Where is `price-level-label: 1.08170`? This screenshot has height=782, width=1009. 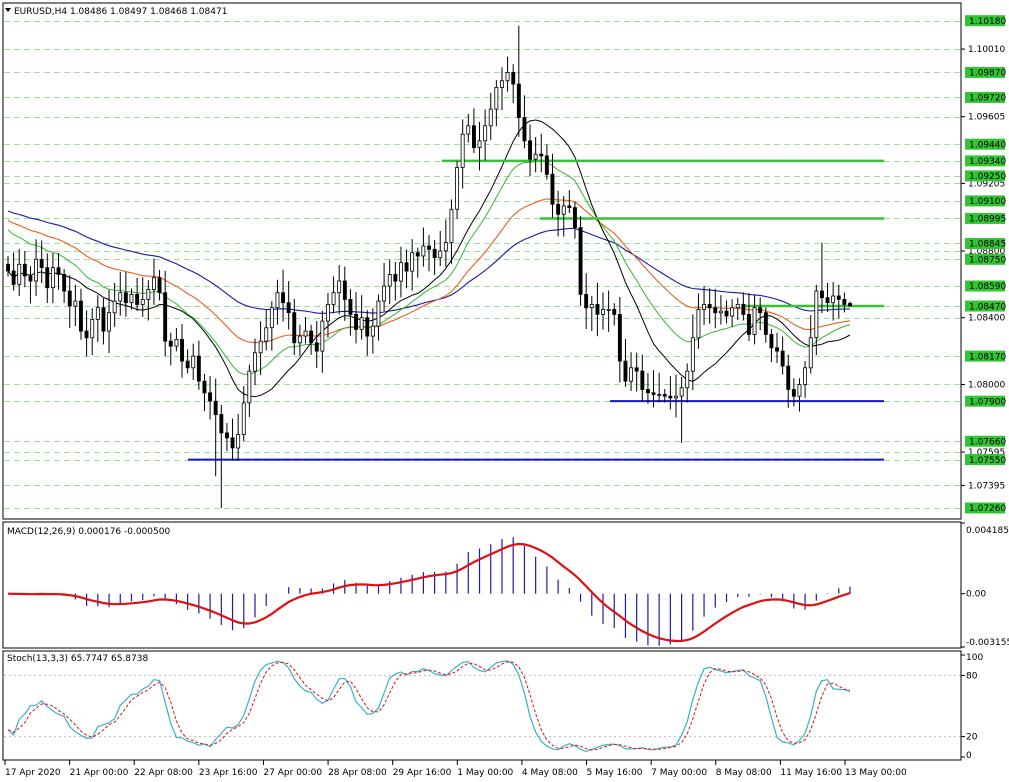 price-level-label: 1.08170 is located at coordinates (987, 357).